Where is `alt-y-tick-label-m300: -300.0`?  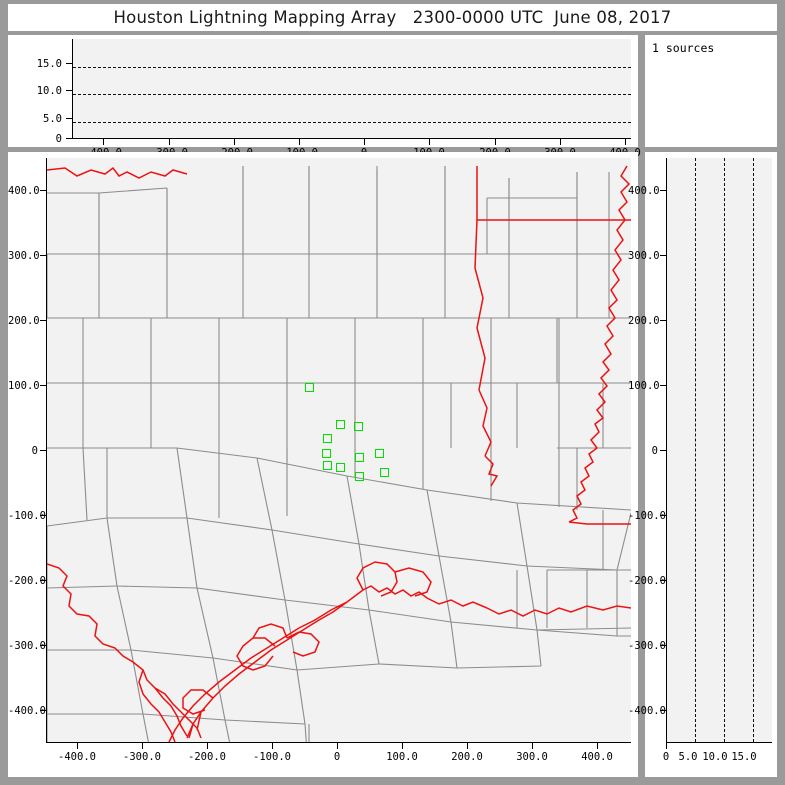
alt-y-tick-label-m300: -300.0 is located at coordinates (647, 646).